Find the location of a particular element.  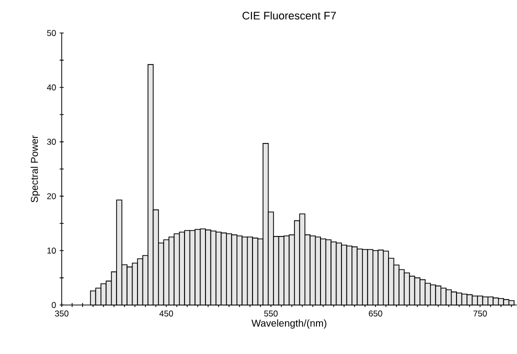

x-tick-label: 450 is located at coordinates (166, 313).